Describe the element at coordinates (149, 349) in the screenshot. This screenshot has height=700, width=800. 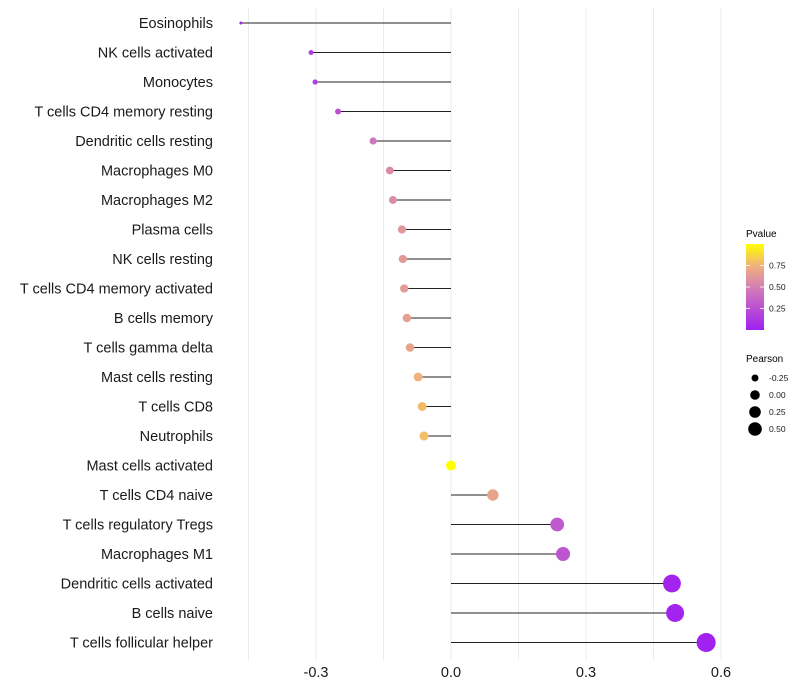
I see `y-tick-label: T cells gamma delta` at that location.